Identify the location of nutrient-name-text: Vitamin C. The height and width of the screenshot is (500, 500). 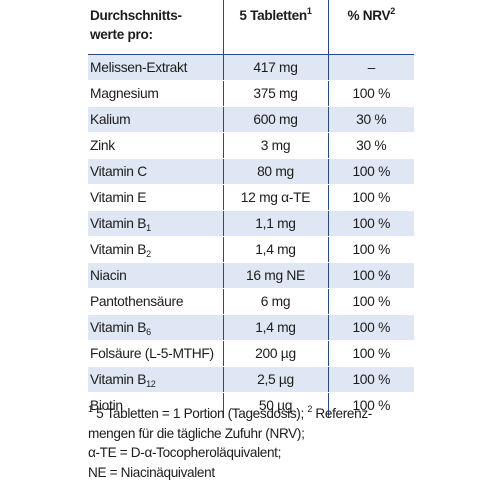
(118, 171).